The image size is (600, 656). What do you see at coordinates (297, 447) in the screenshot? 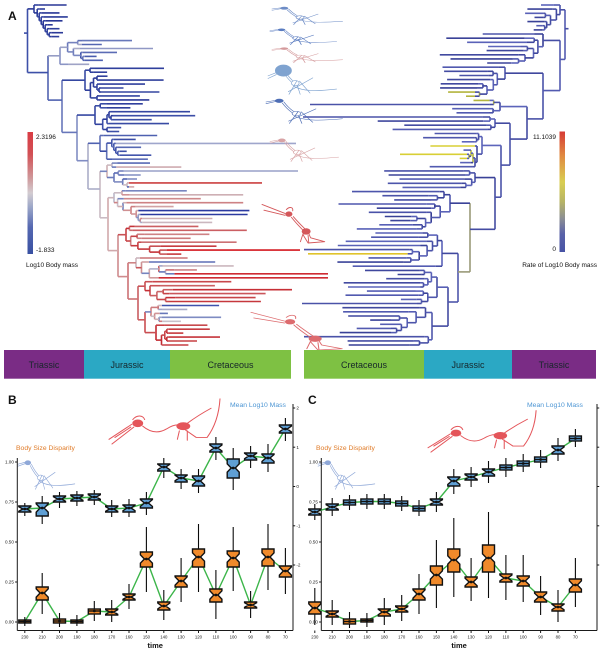
I see `svg-text: 1` at bounding box center [297, 447].